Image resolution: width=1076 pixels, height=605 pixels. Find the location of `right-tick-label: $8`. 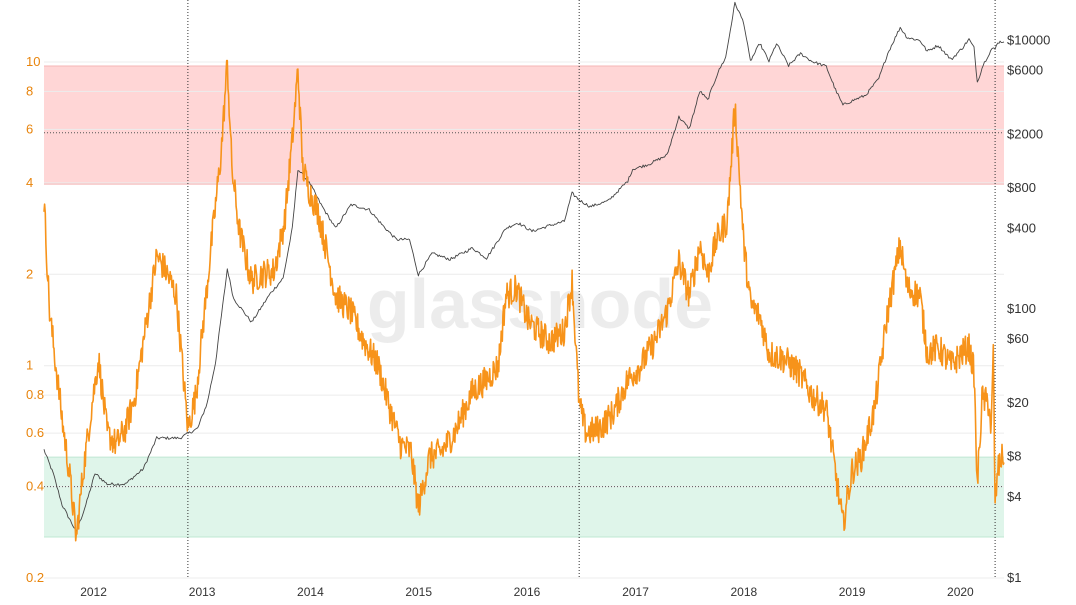

right-tick-label: $8 is located at coordinates (1014, 456).